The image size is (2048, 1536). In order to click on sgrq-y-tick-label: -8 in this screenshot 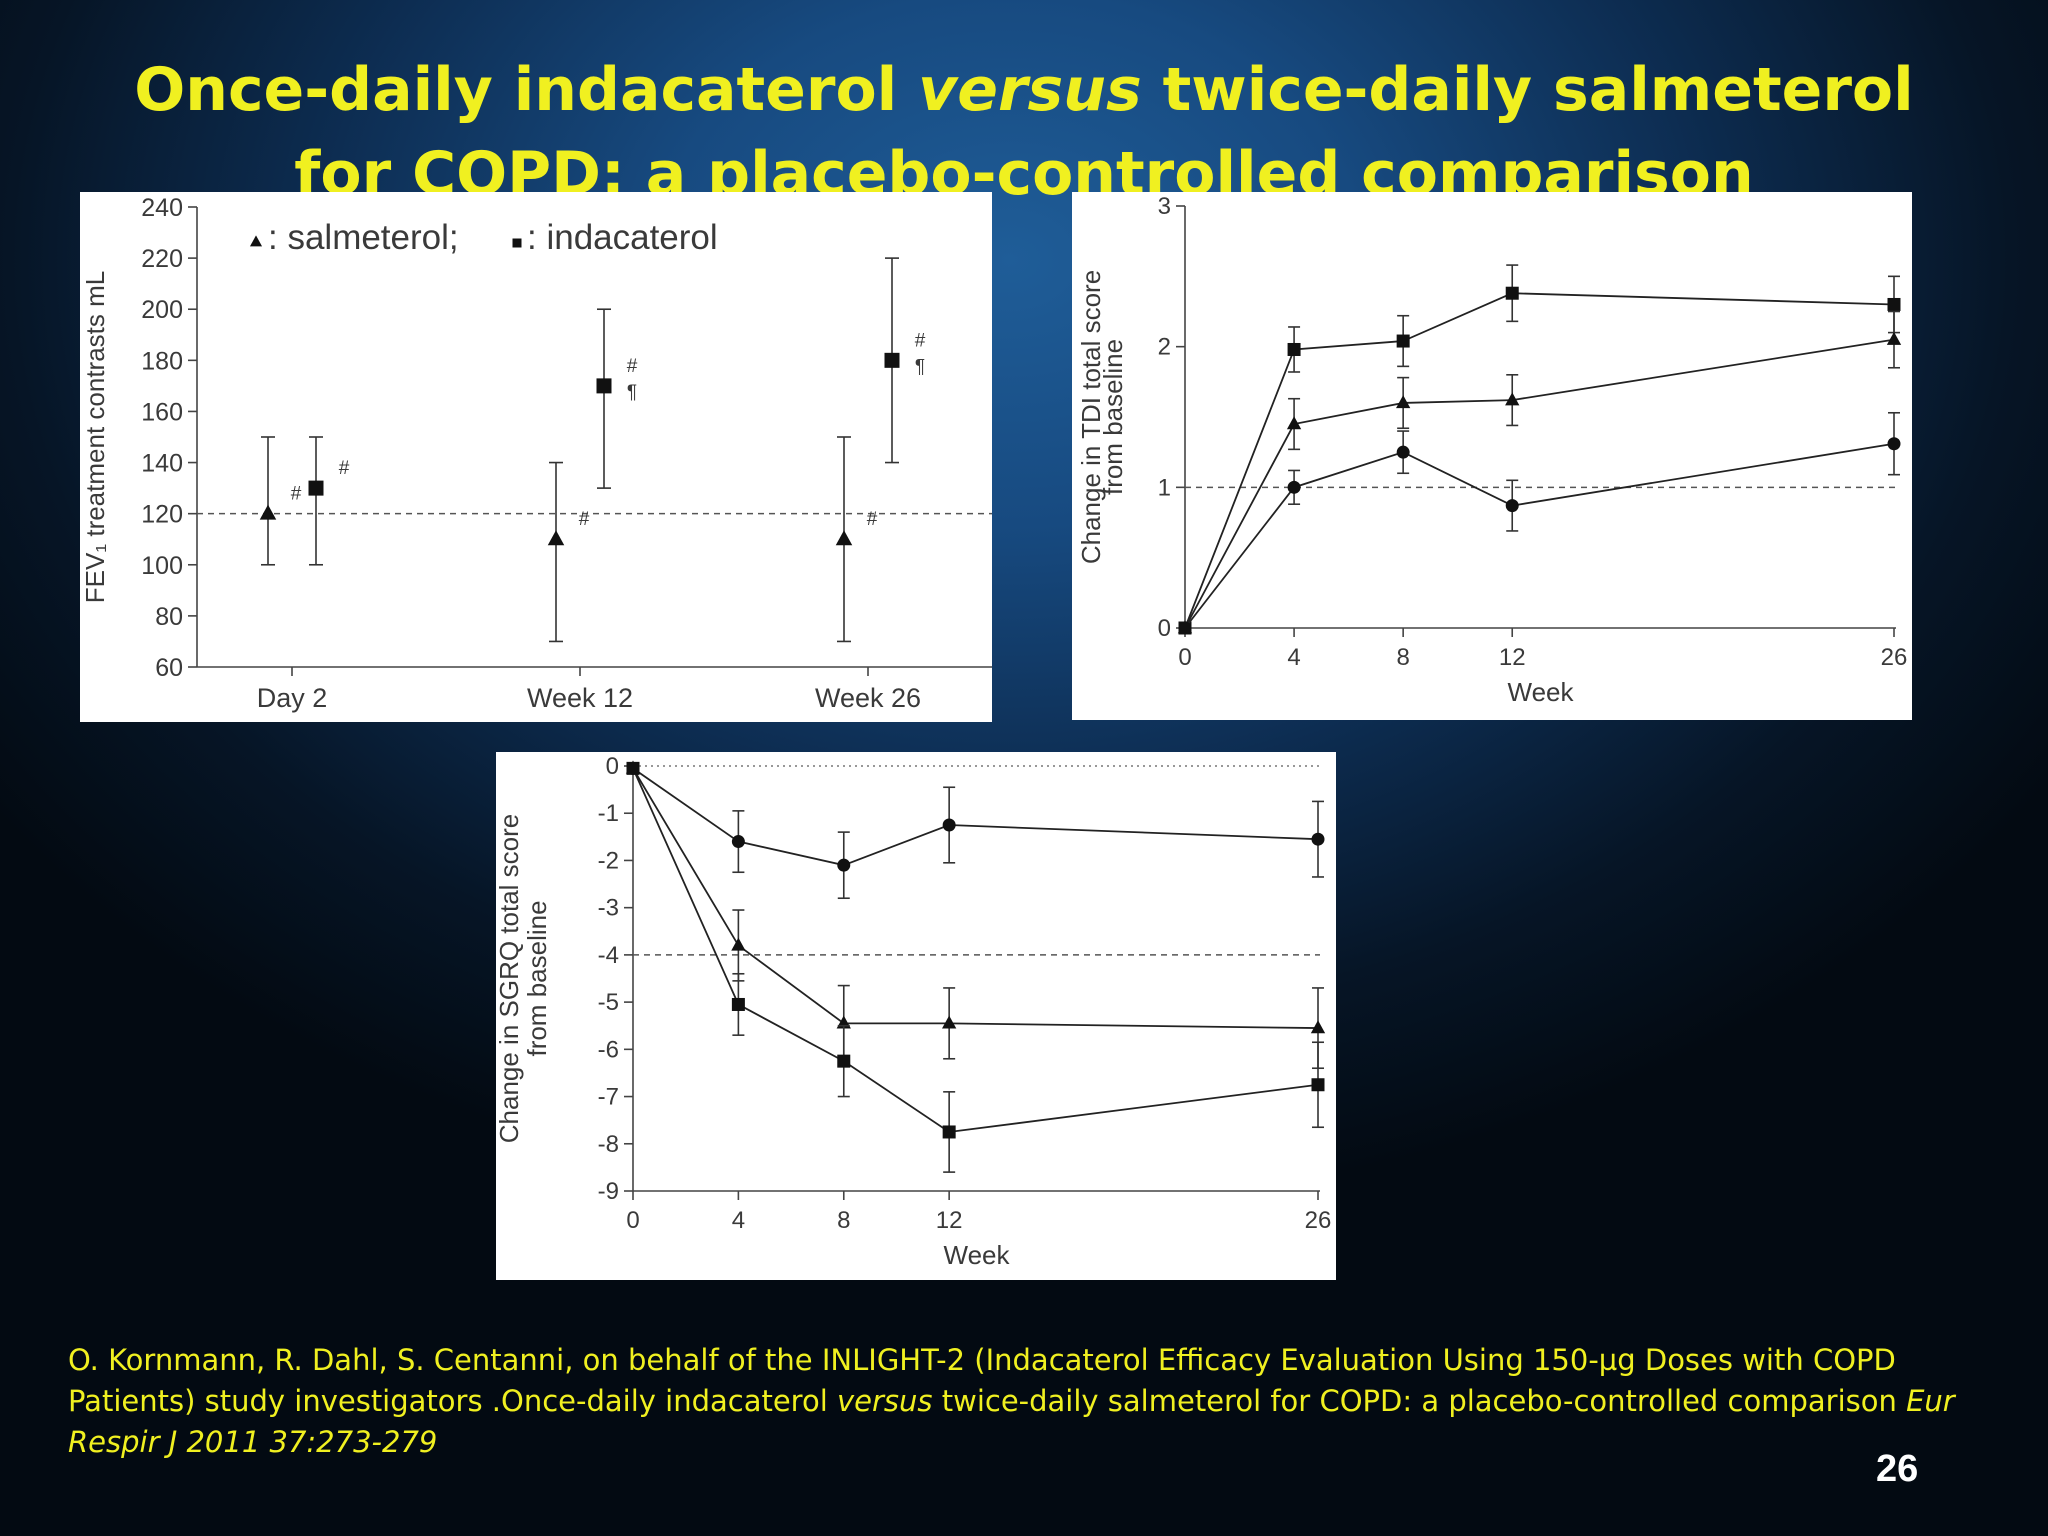, I will do `click(608, 1144)`.